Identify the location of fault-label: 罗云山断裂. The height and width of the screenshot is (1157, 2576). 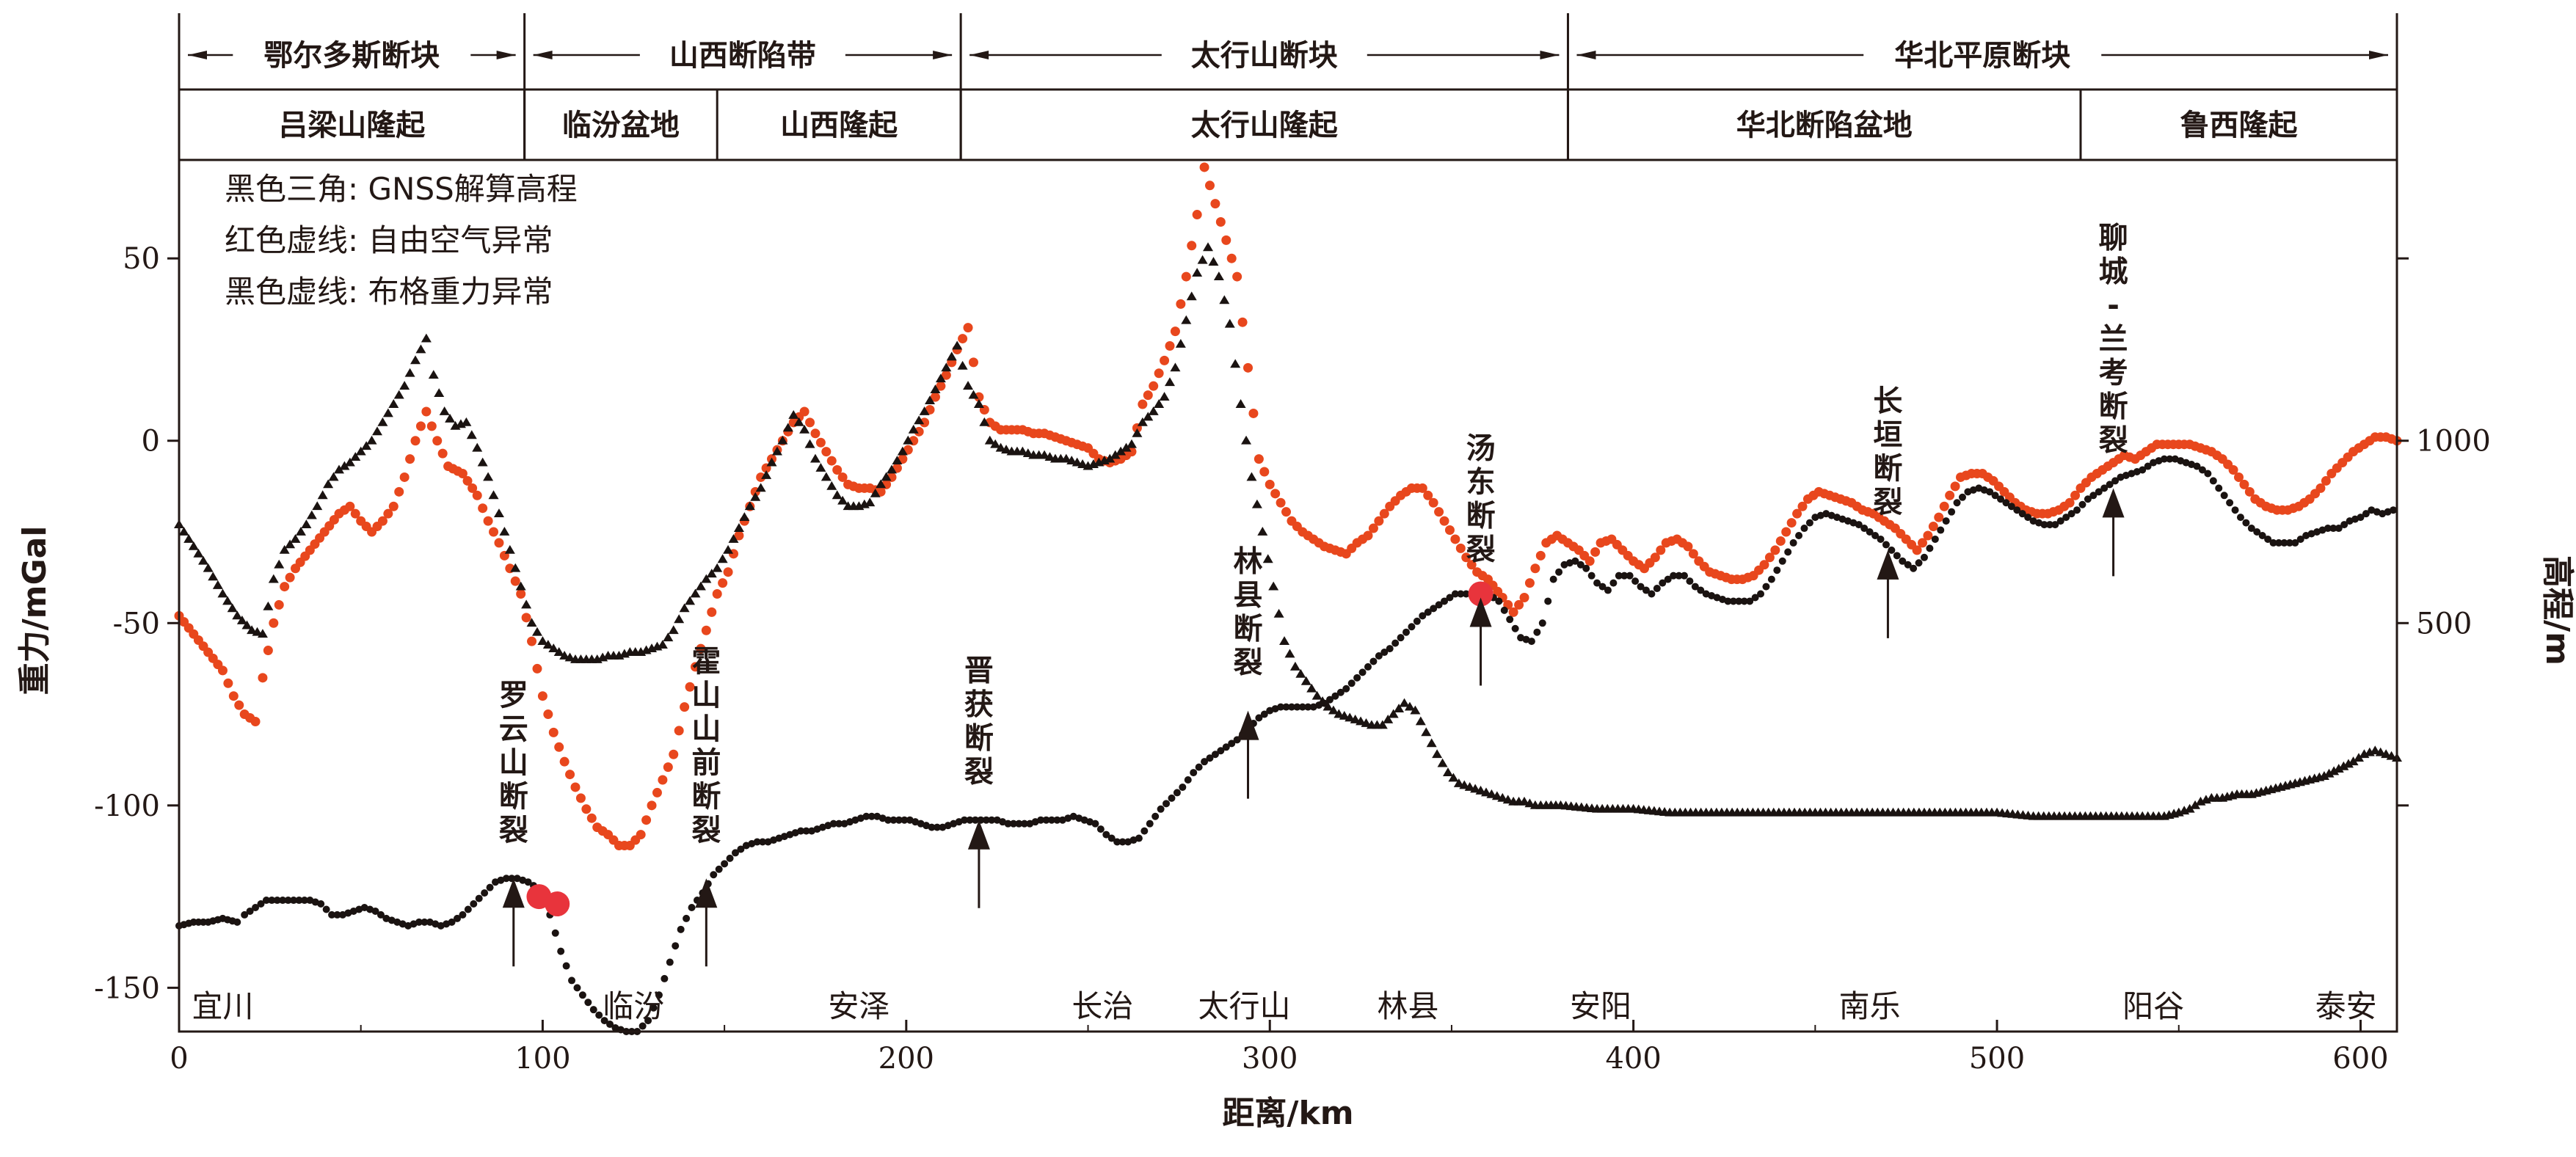
(513, 763).